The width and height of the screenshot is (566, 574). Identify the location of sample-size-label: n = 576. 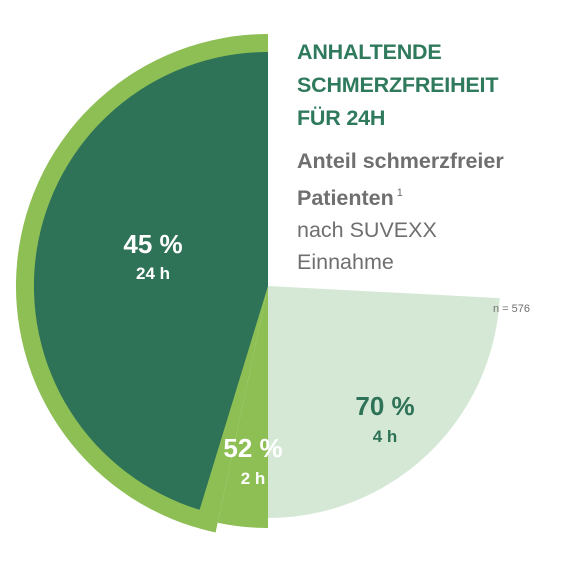
(512, 309).